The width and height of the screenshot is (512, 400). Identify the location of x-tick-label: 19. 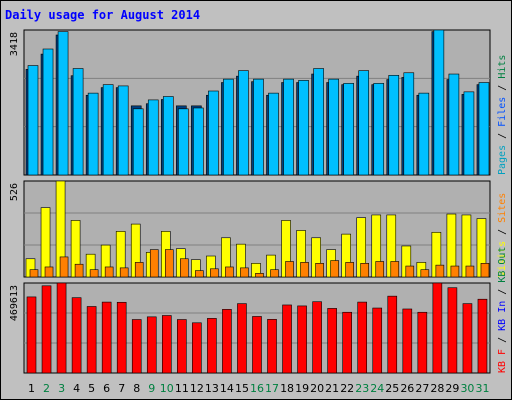
(302, 388).